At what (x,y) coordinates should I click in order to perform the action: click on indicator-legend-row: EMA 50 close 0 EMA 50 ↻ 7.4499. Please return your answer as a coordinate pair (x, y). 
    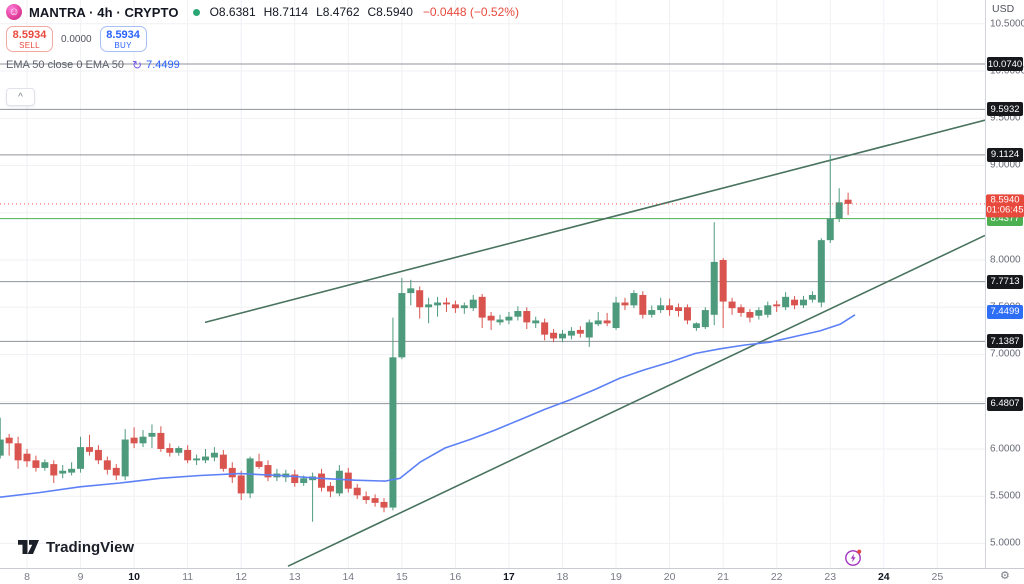
    Looking at the image, I should click on (262, 65).